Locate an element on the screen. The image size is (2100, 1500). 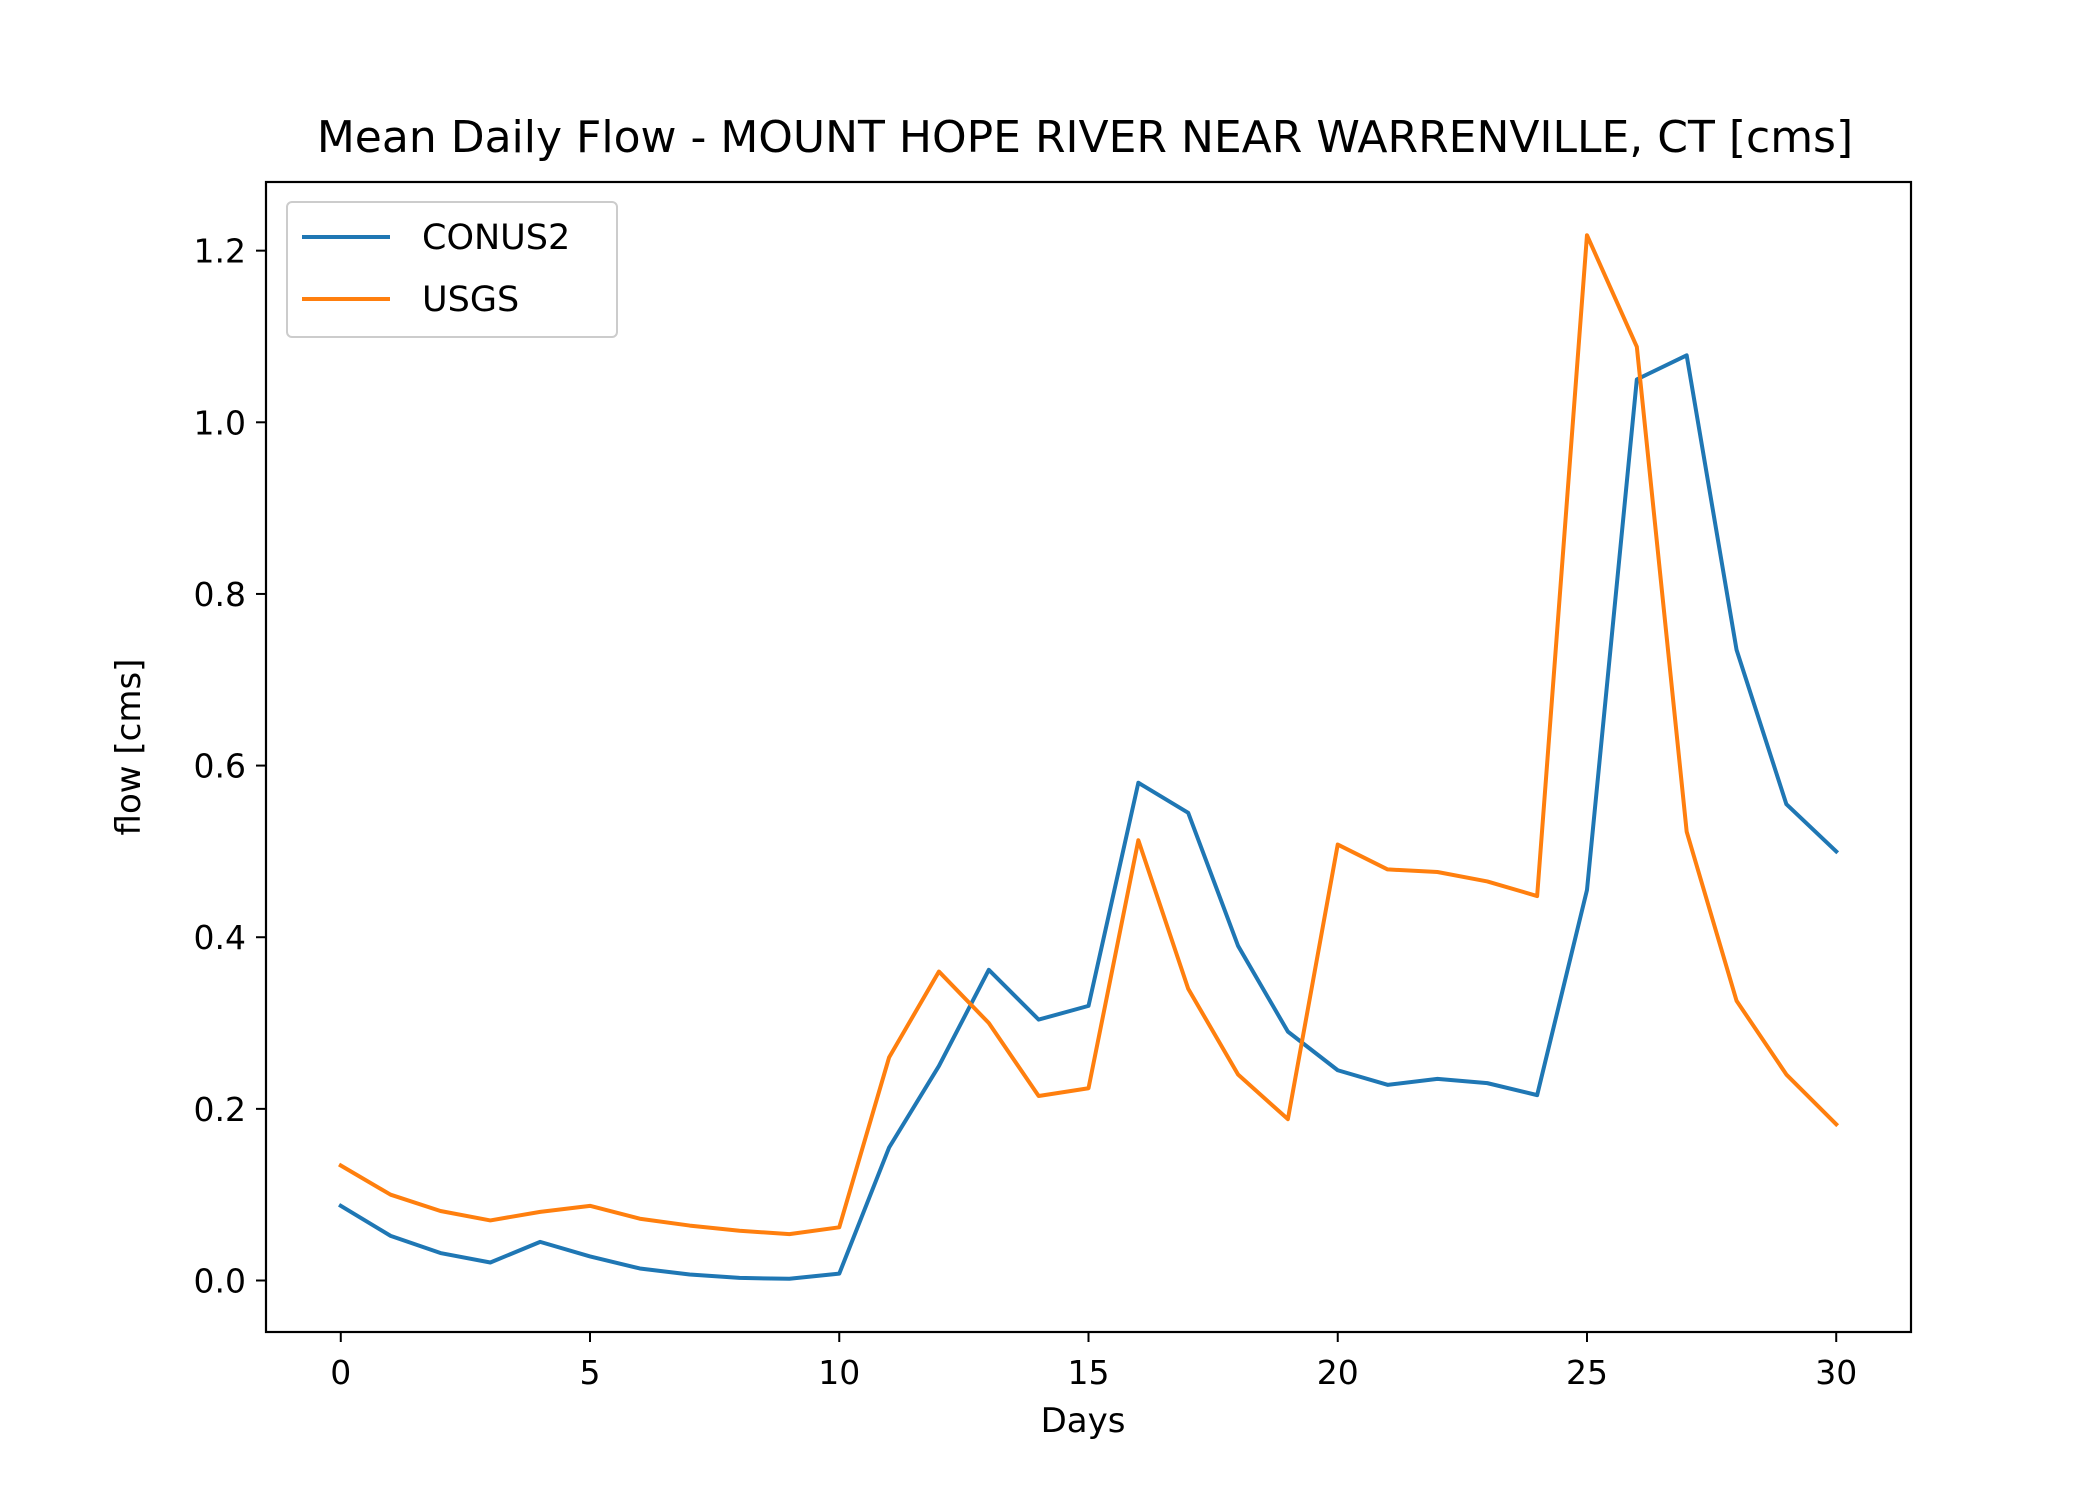
x-axis-ticks: 0 5 10 15 20 25 30 is located at coordinates (1093, 1362).